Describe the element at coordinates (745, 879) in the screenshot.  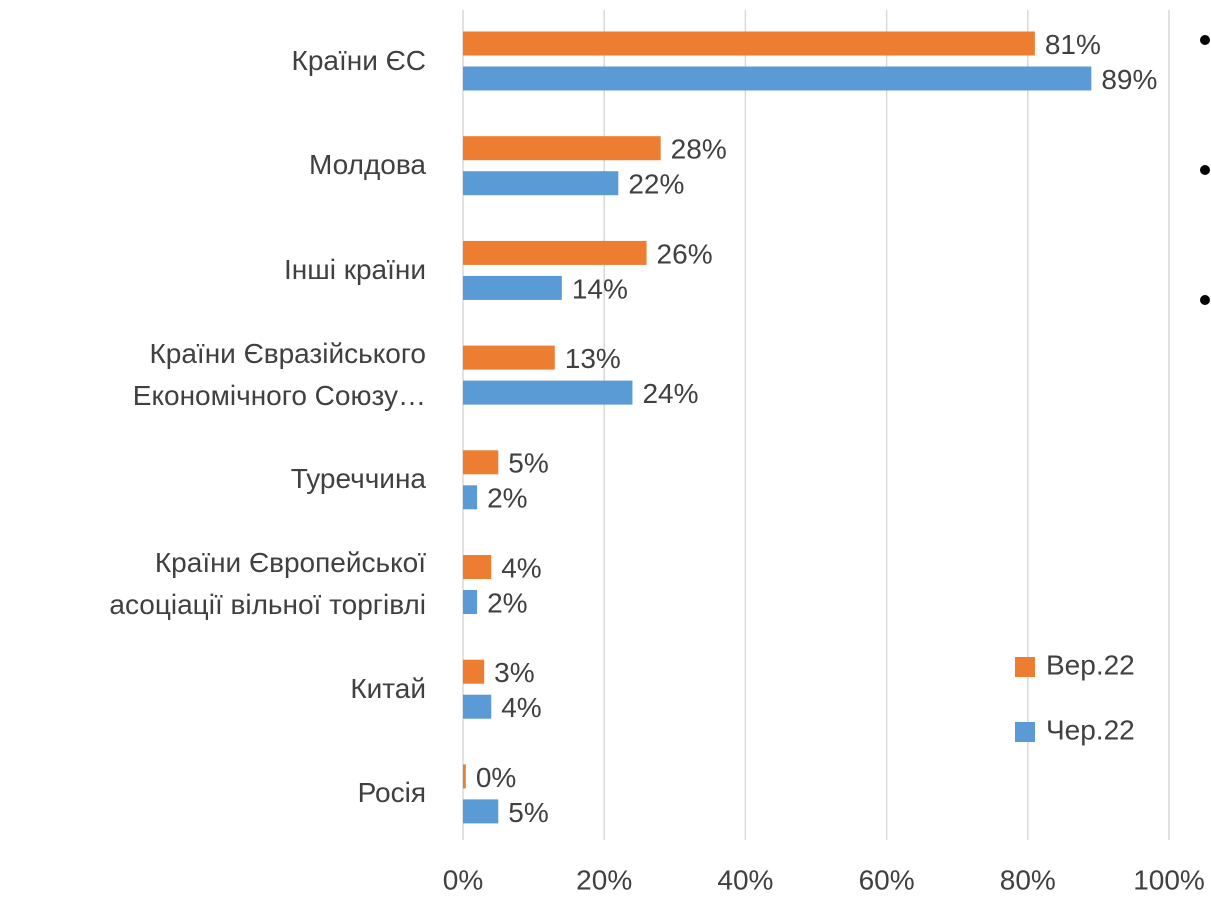
I see `x-tick-label: 40%` at that location.